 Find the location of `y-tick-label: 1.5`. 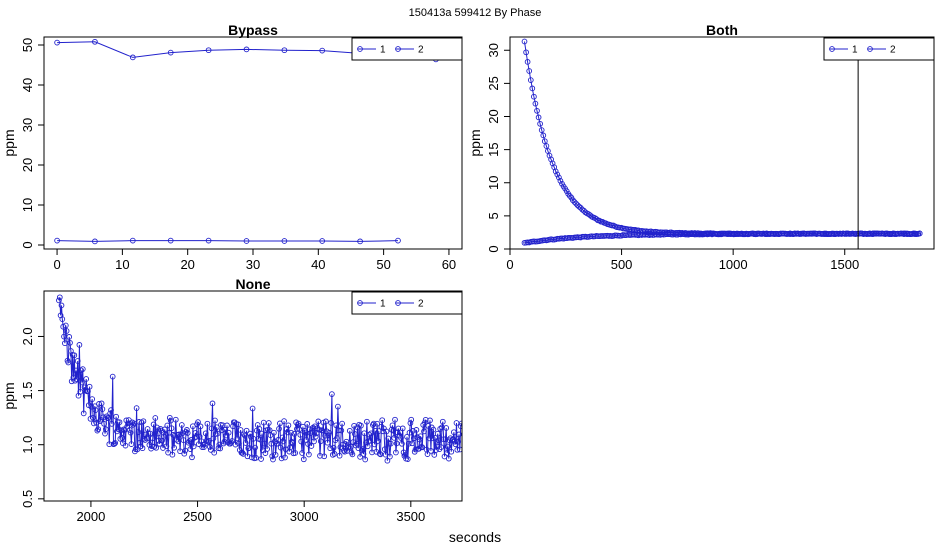

y-tick-label: 1.5 is located at coordinates (27, 391).